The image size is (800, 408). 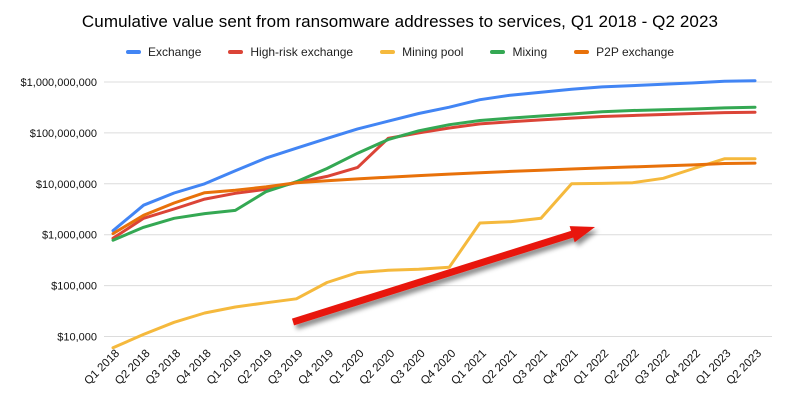 I want to click on y-axis-label: $1,000,000, so click(x=69, y=236).